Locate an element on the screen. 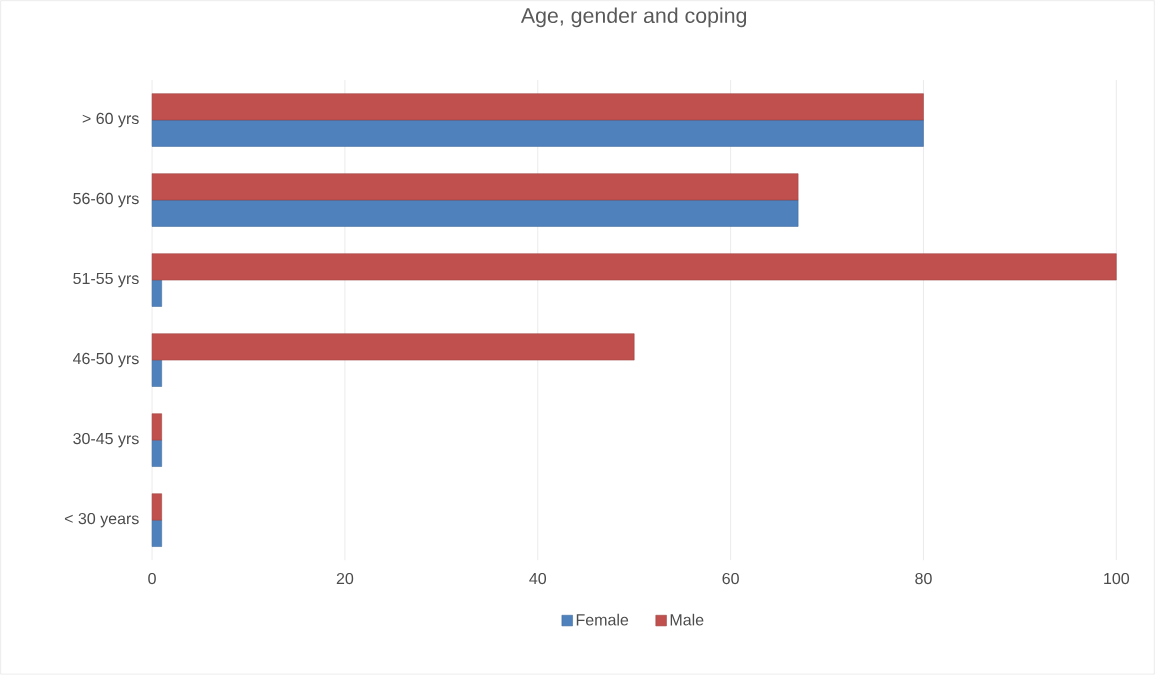 The height and width of the screenshot is (675, 1155). x-tick-label: 80 is located at coordinates (923, 578).